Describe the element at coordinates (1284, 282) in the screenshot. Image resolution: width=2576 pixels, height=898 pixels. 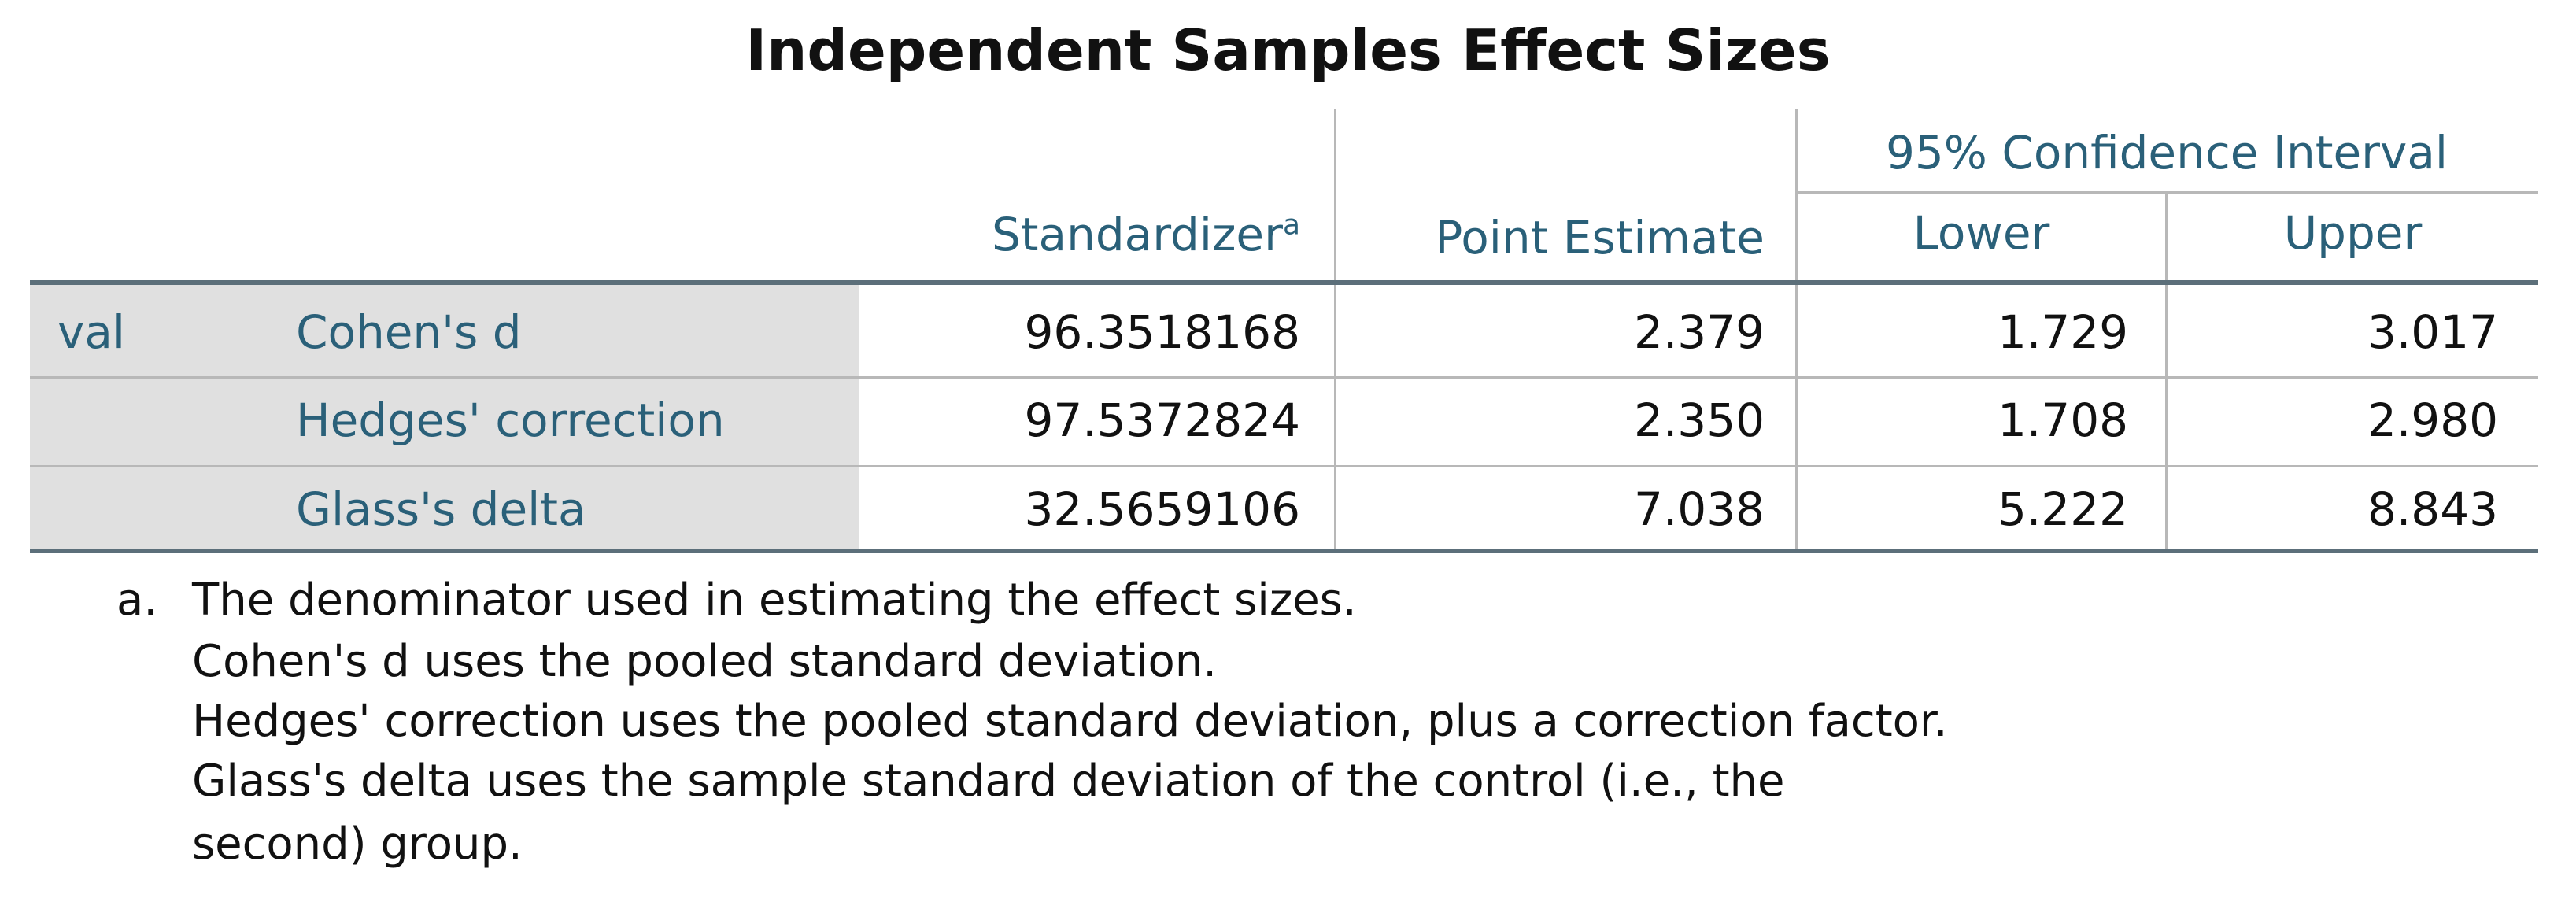
I see `header-rule` at that location.